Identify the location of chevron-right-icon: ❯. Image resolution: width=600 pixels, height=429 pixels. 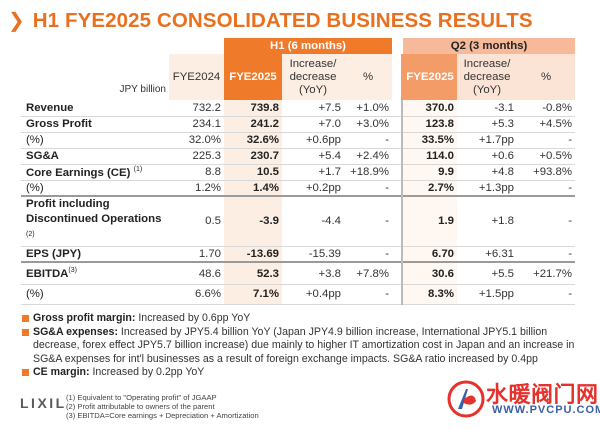
(16, 21).